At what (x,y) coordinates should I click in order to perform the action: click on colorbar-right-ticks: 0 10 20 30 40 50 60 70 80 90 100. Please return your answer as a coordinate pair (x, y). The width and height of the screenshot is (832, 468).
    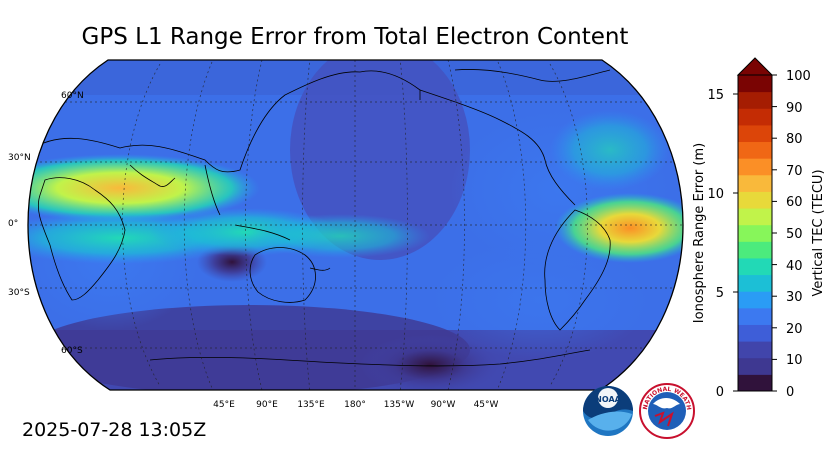
    Looking at the image, I should click on (791, 234).